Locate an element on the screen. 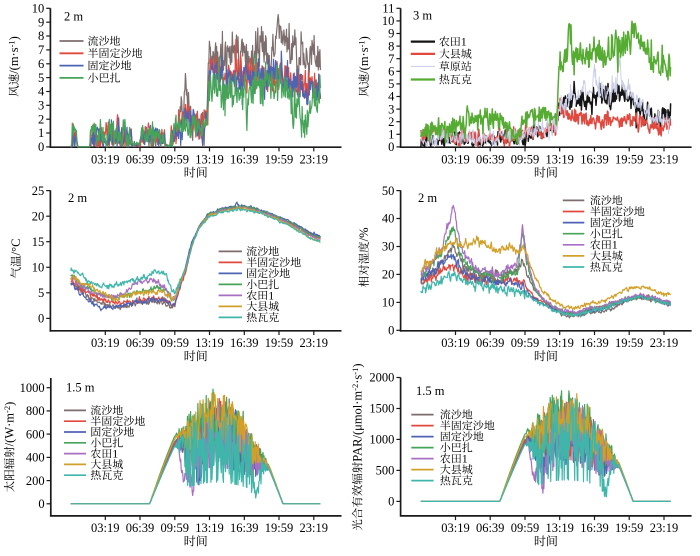 This screenshot has height=556, width=700. svg-text: 11 is located at coordinates (388, 9).